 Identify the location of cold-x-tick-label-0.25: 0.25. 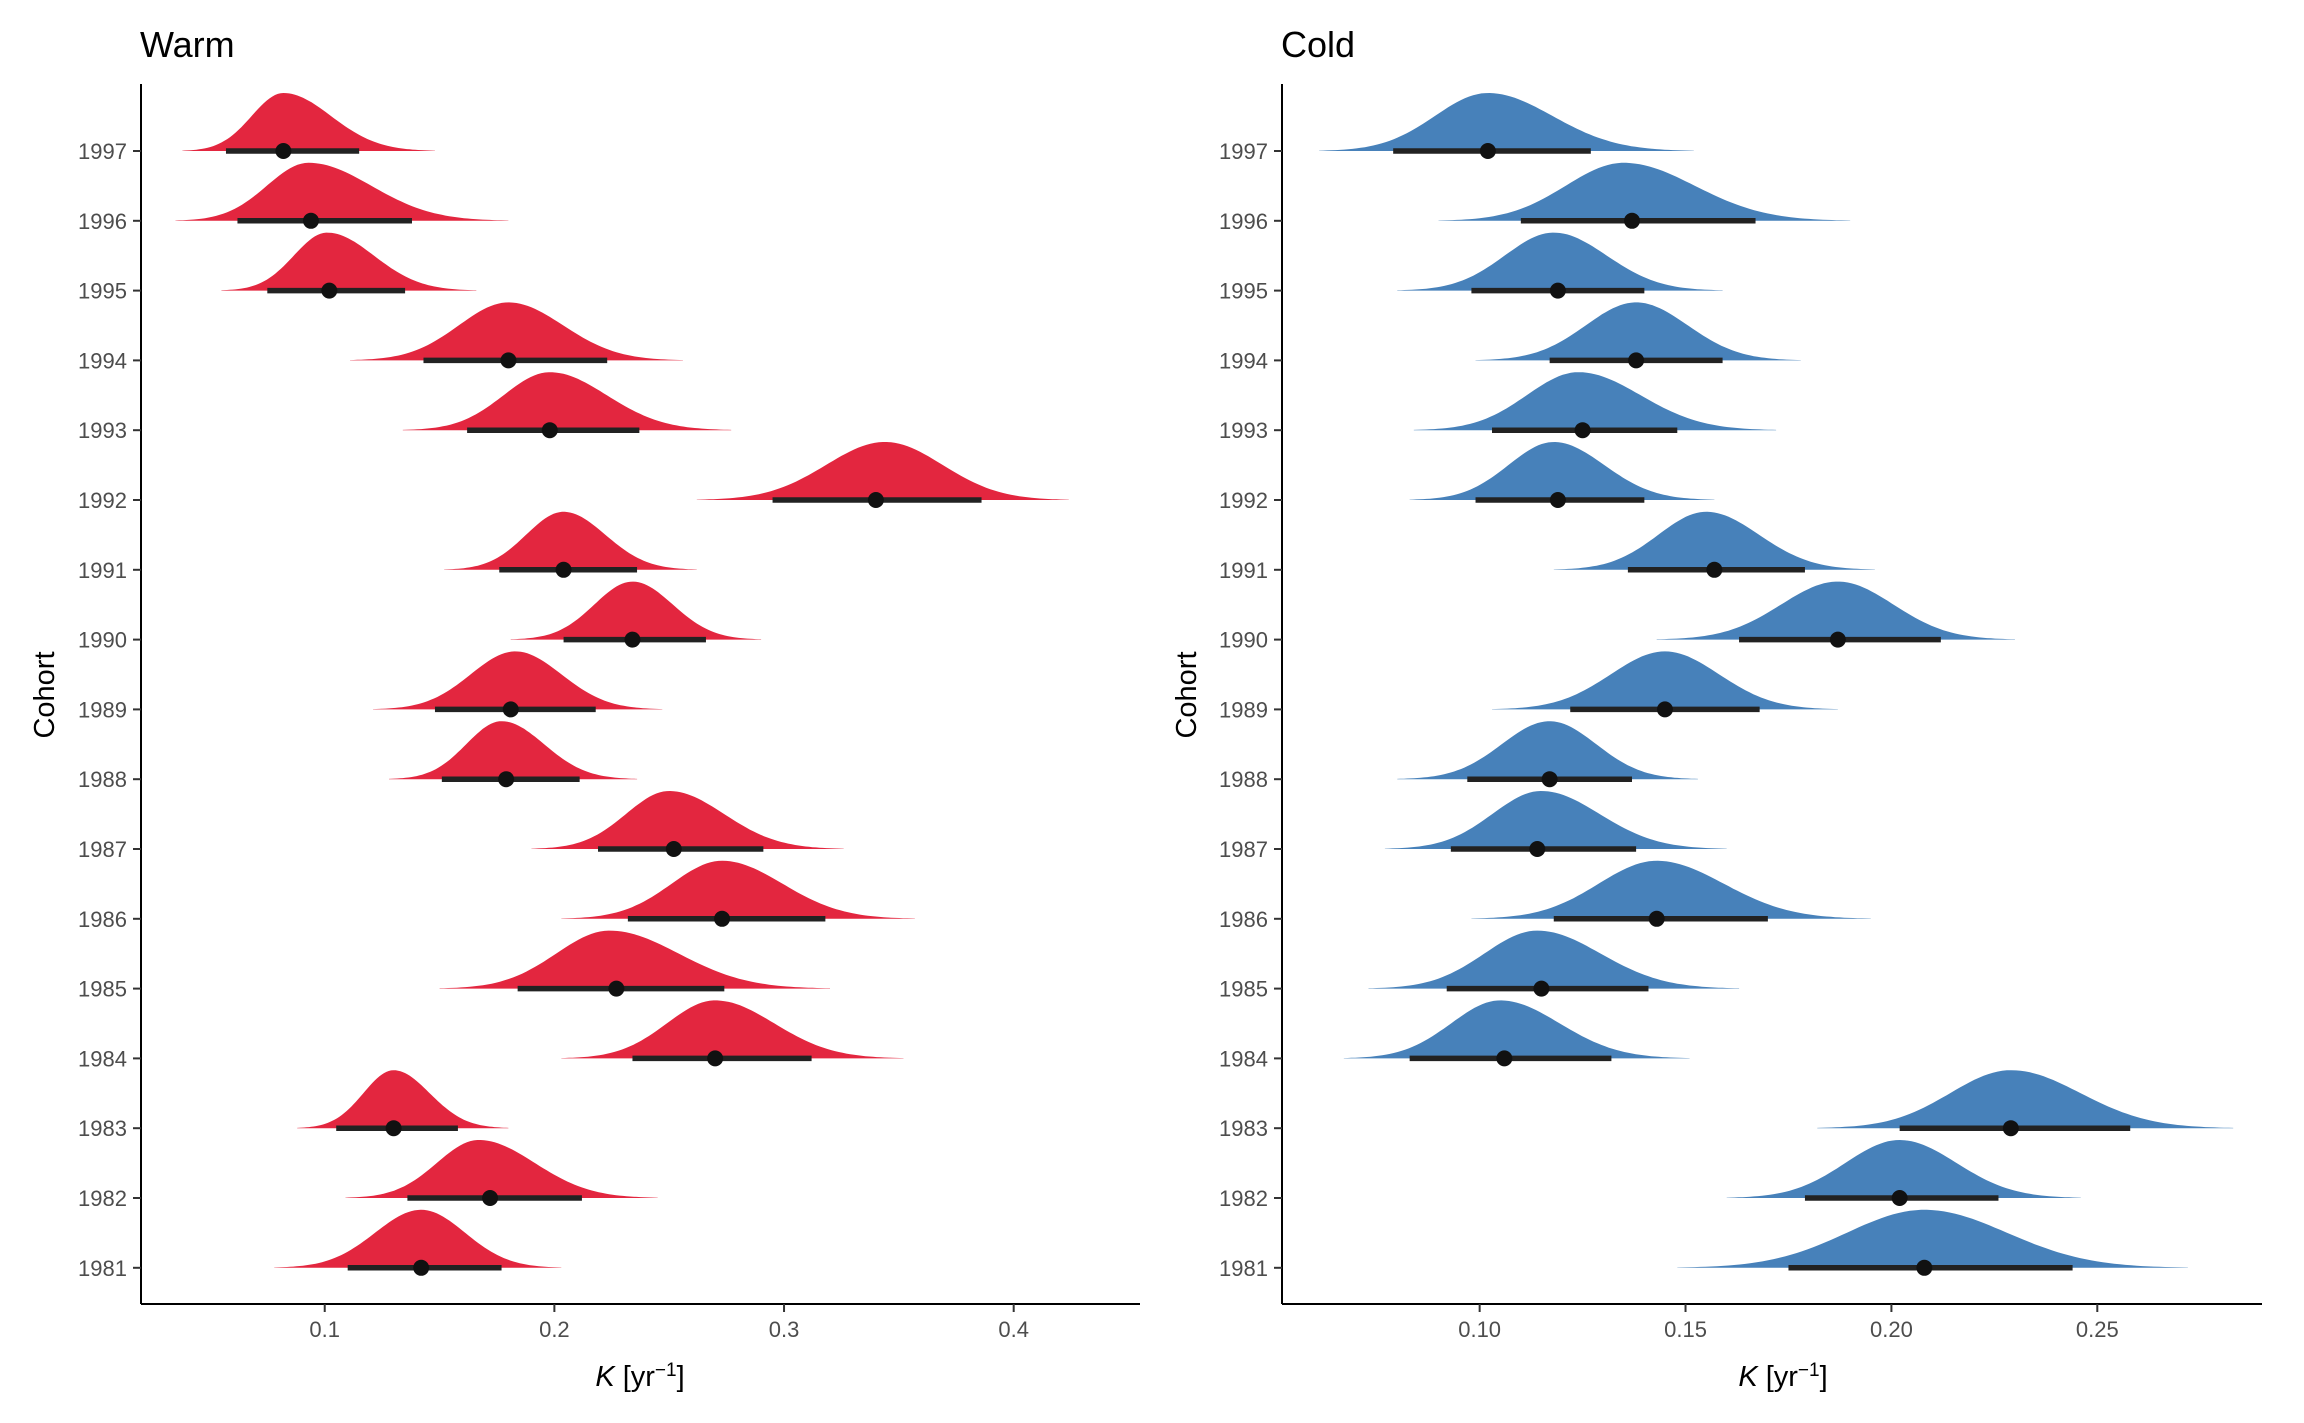
(2097, 1329).